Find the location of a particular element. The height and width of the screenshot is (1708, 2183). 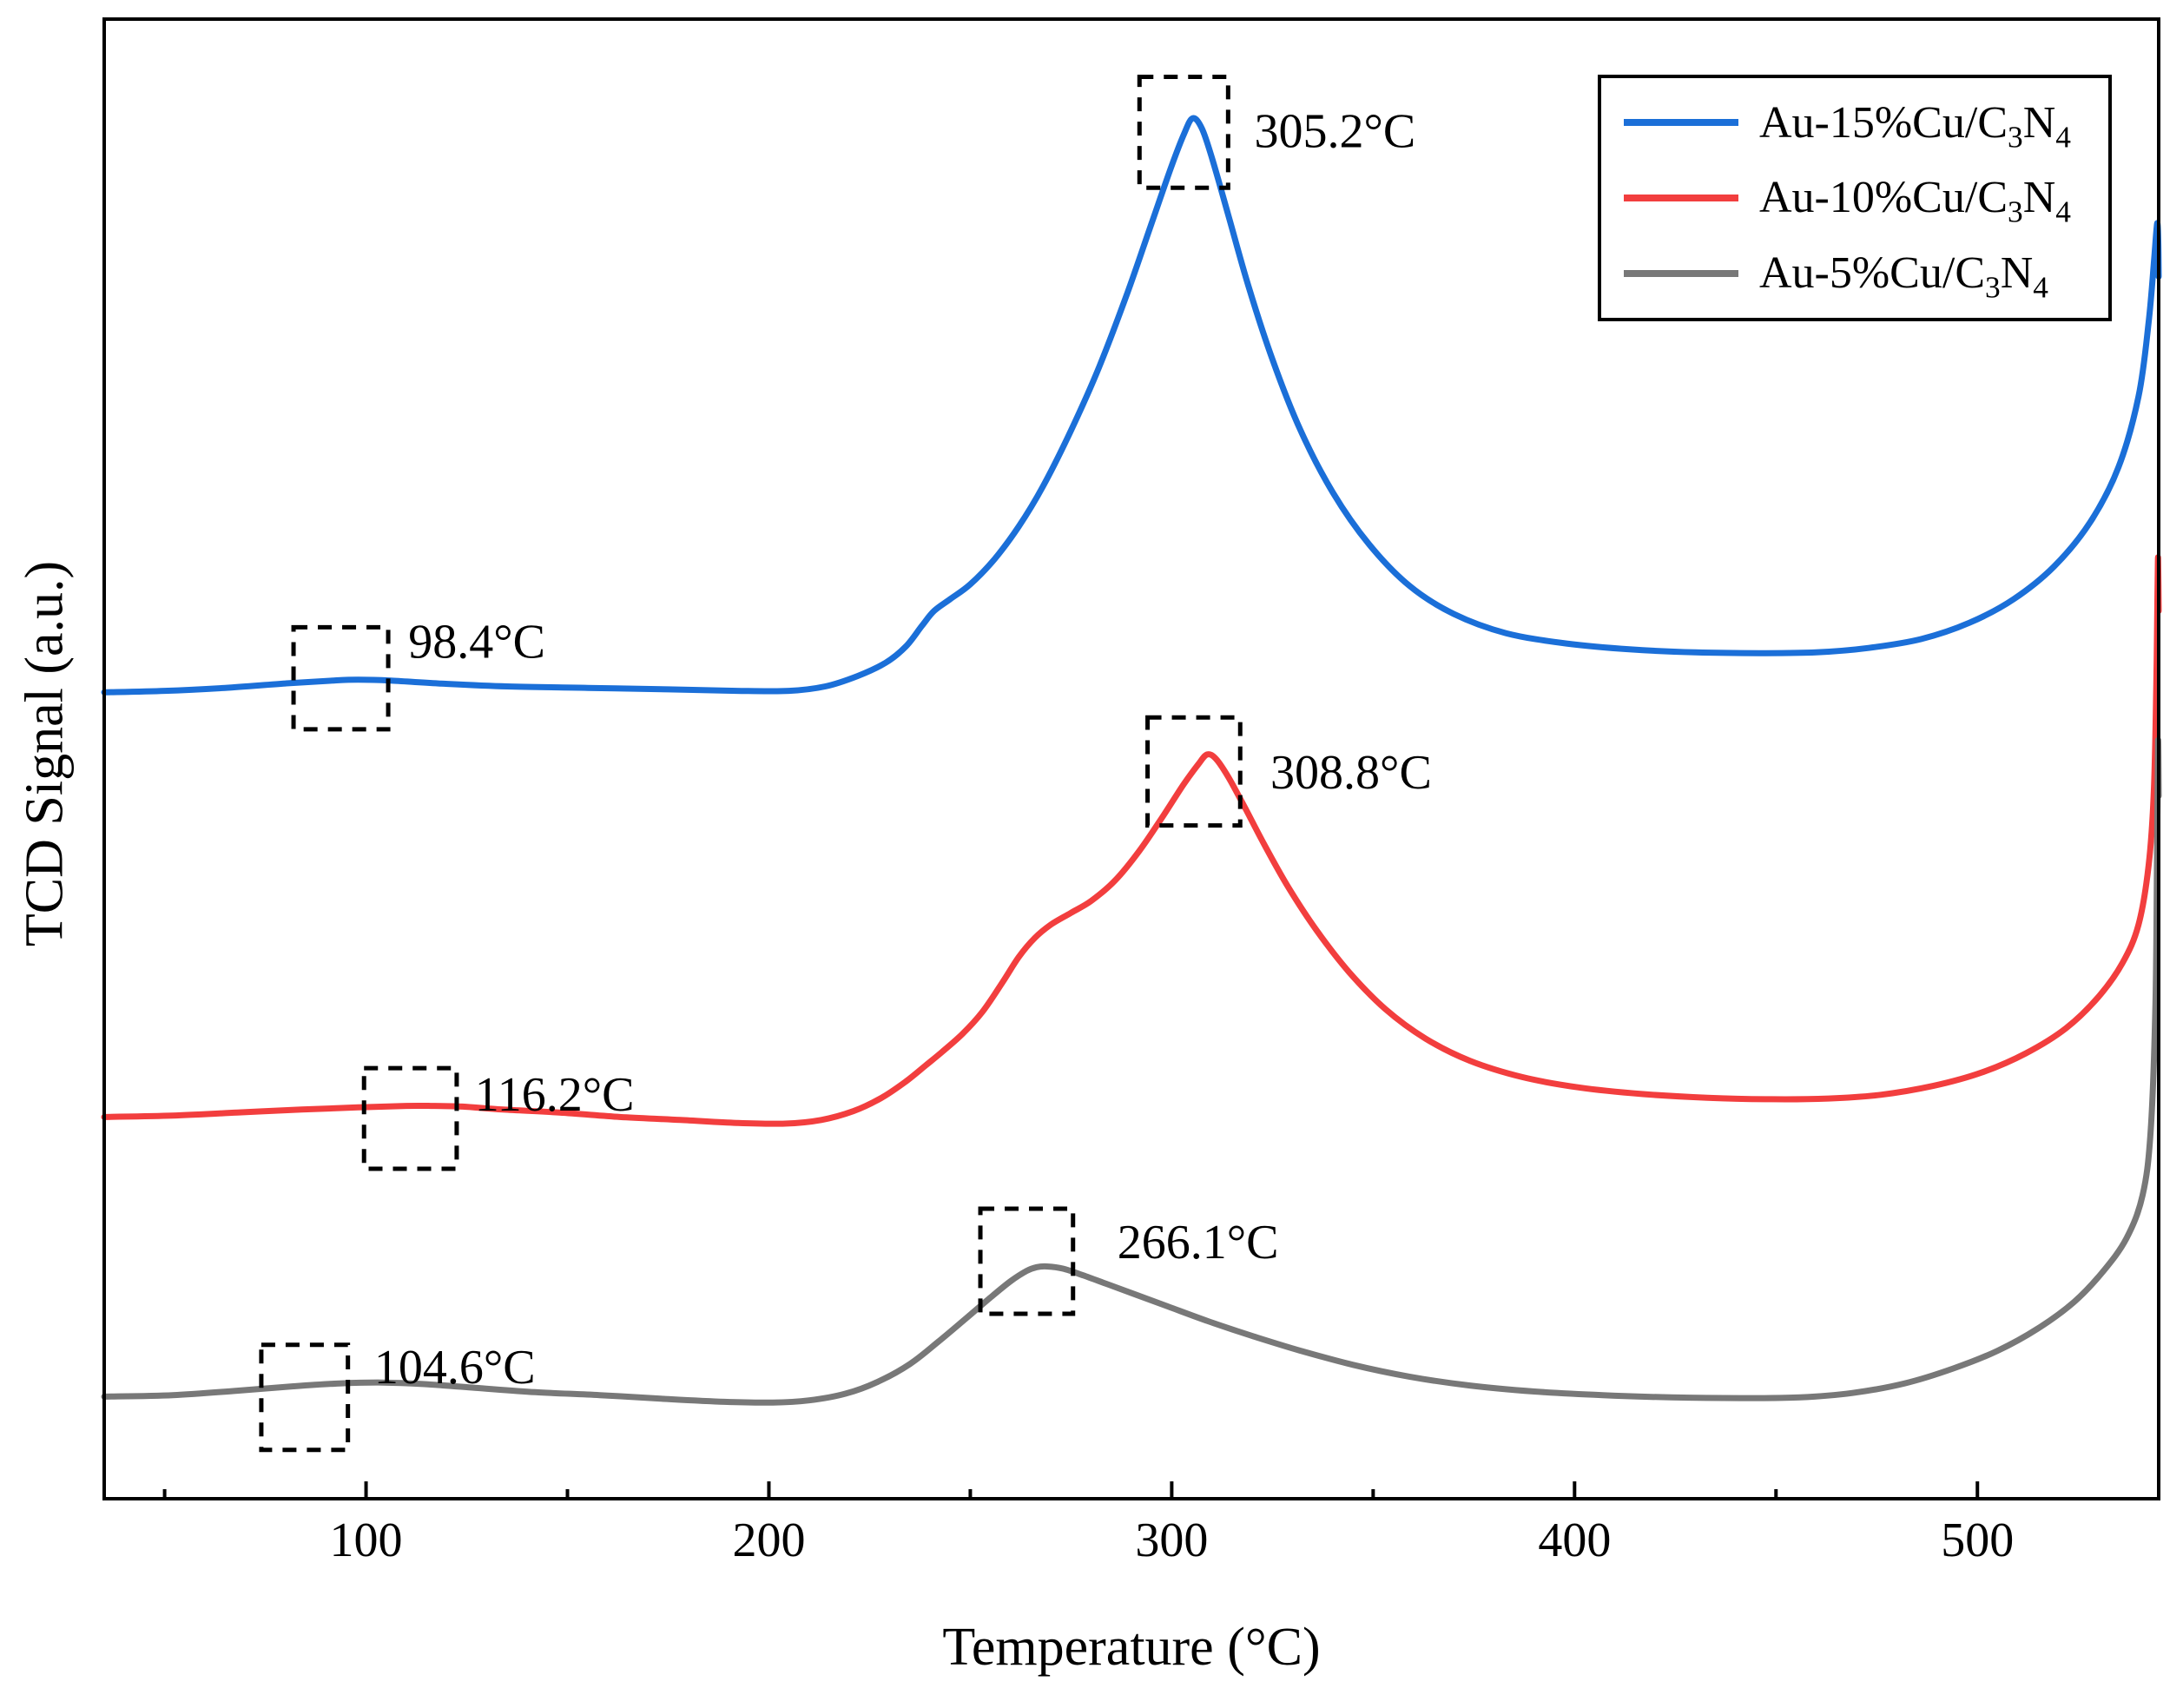

legend-line-au15 is located at coordinates (1681, 123).